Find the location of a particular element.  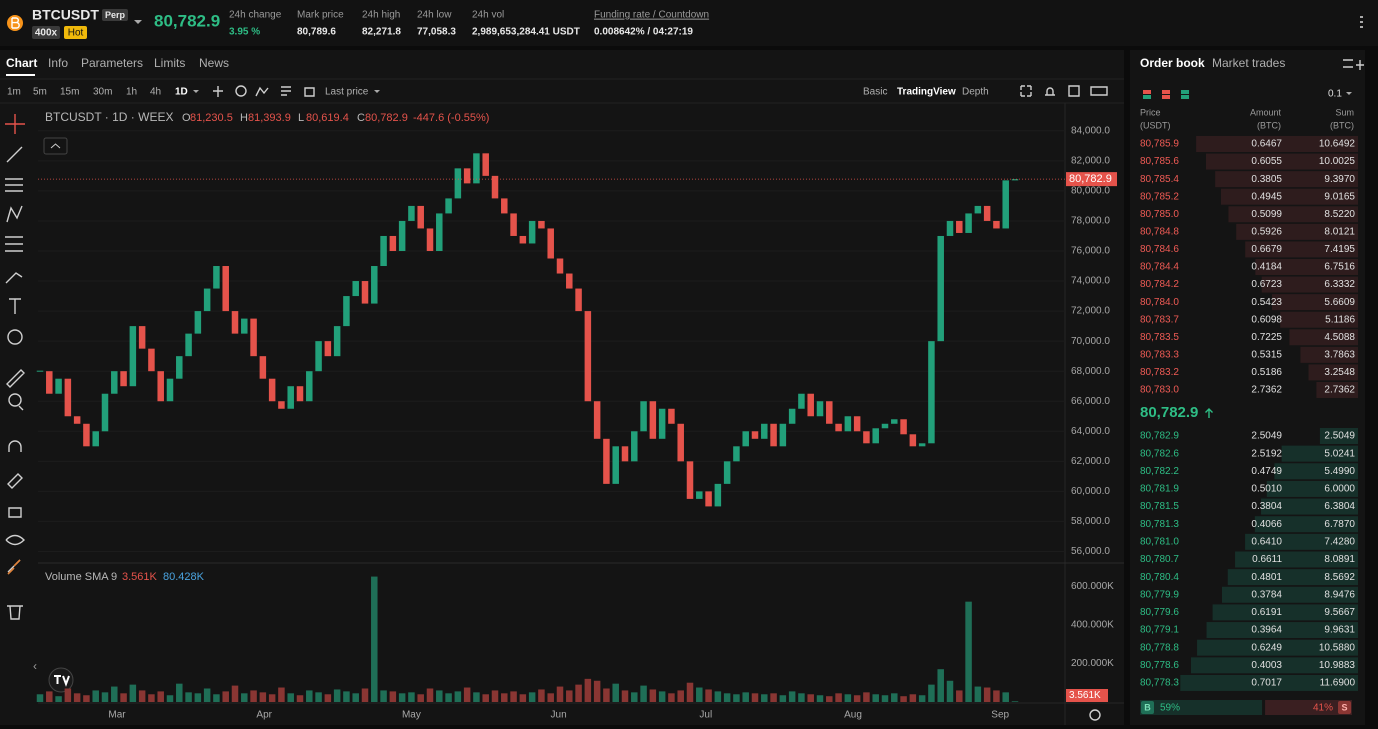

ob-sum: 11.6900 is located at coordinates (1338, 683).